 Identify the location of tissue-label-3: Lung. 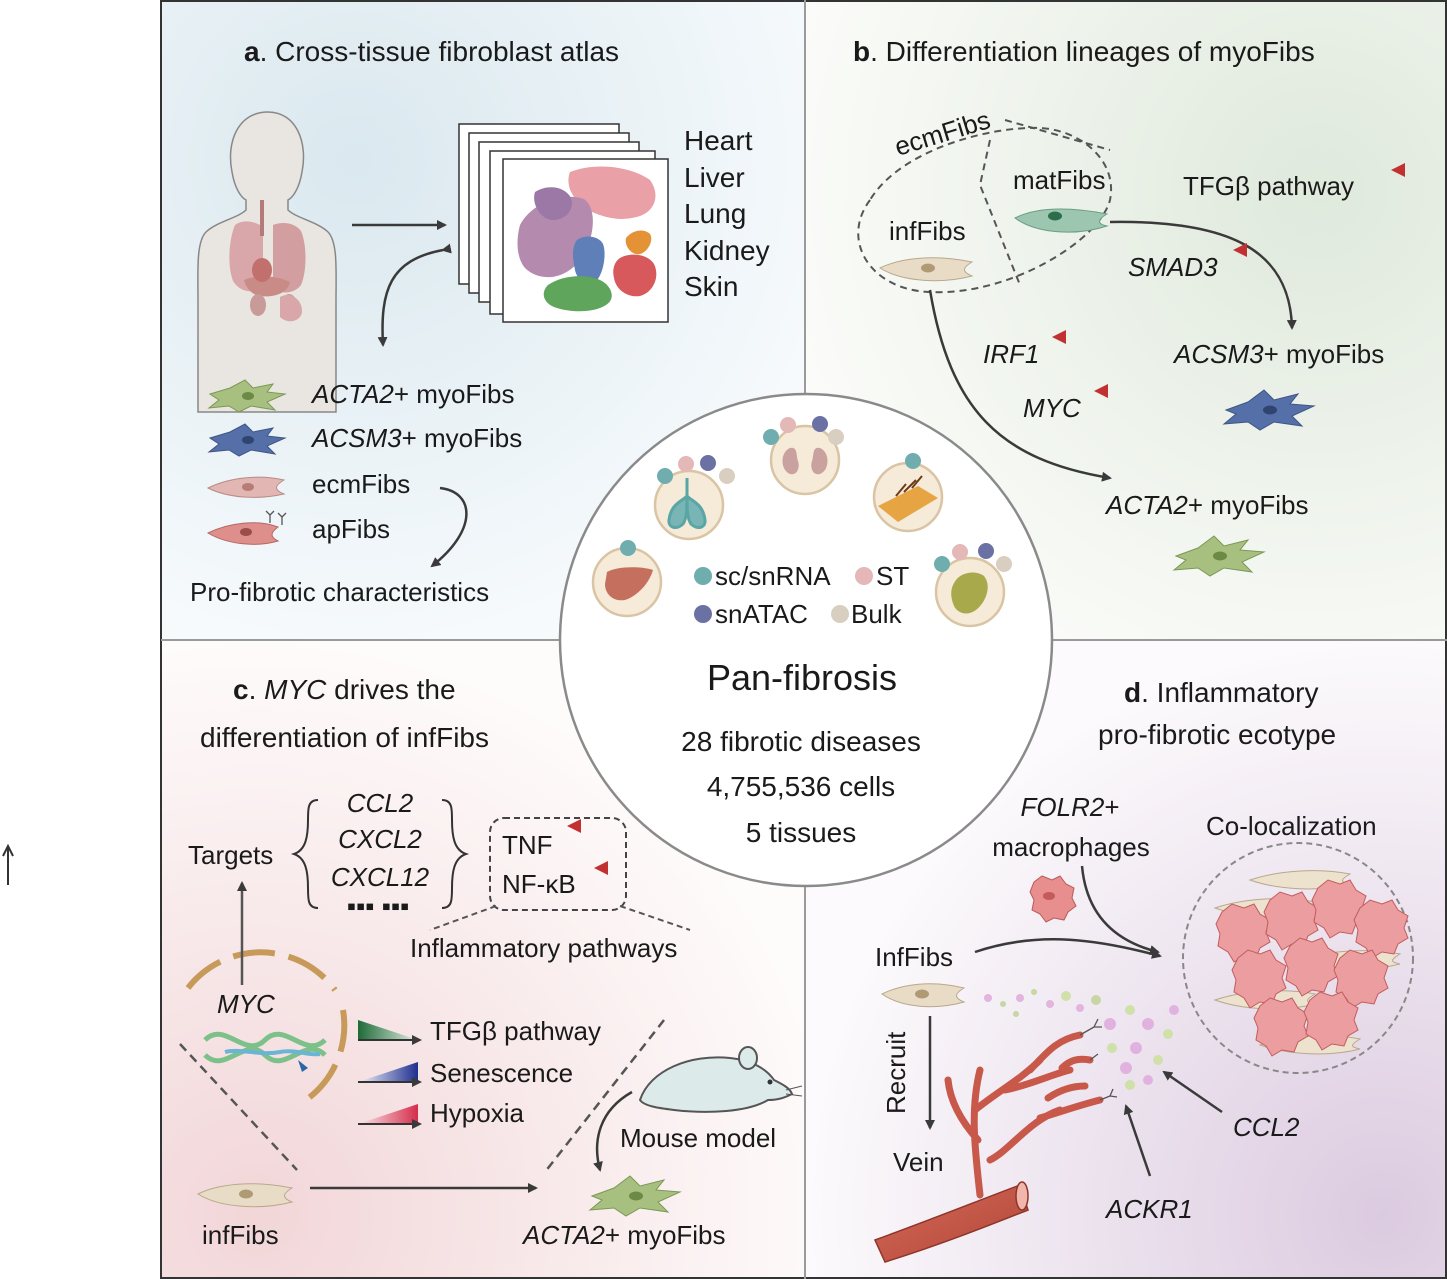
(715, 213).